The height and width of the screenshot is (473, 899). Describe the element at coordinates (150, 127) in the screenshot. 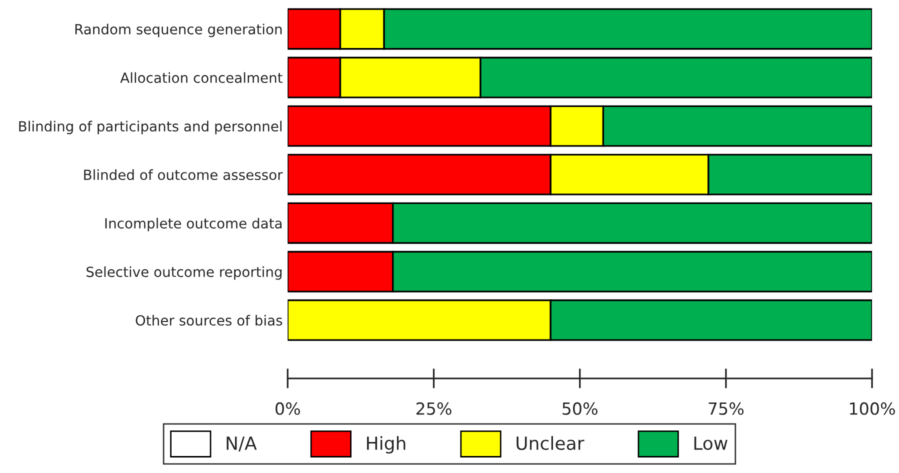

I see `y-tick-label: Blinding of participants and personnel` at that location.